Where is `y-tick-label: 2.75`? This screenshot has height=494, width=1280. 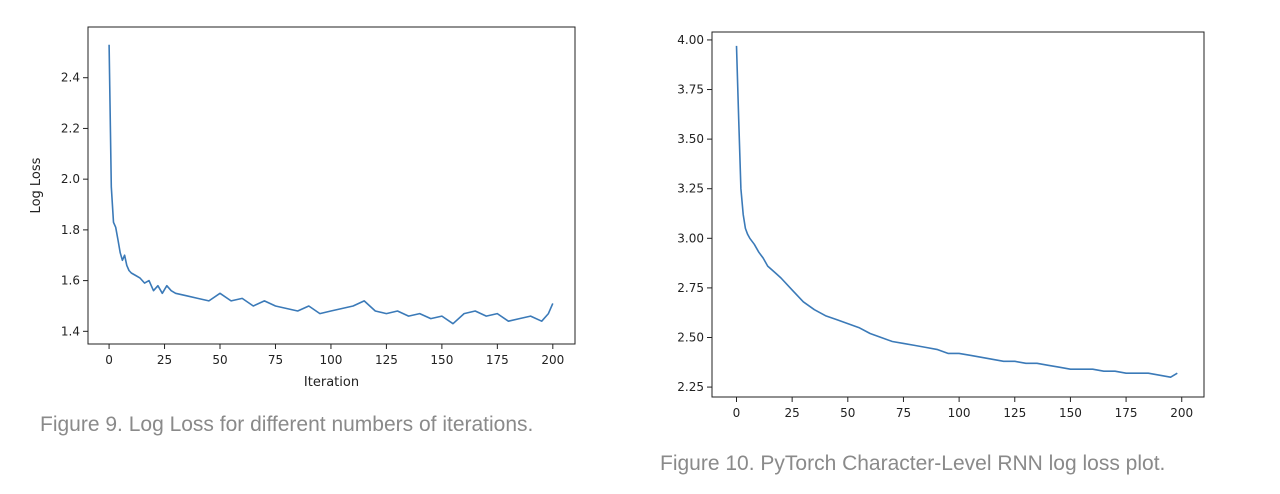 y-tick-label: 2.75 is located at coordinates (690, 288).